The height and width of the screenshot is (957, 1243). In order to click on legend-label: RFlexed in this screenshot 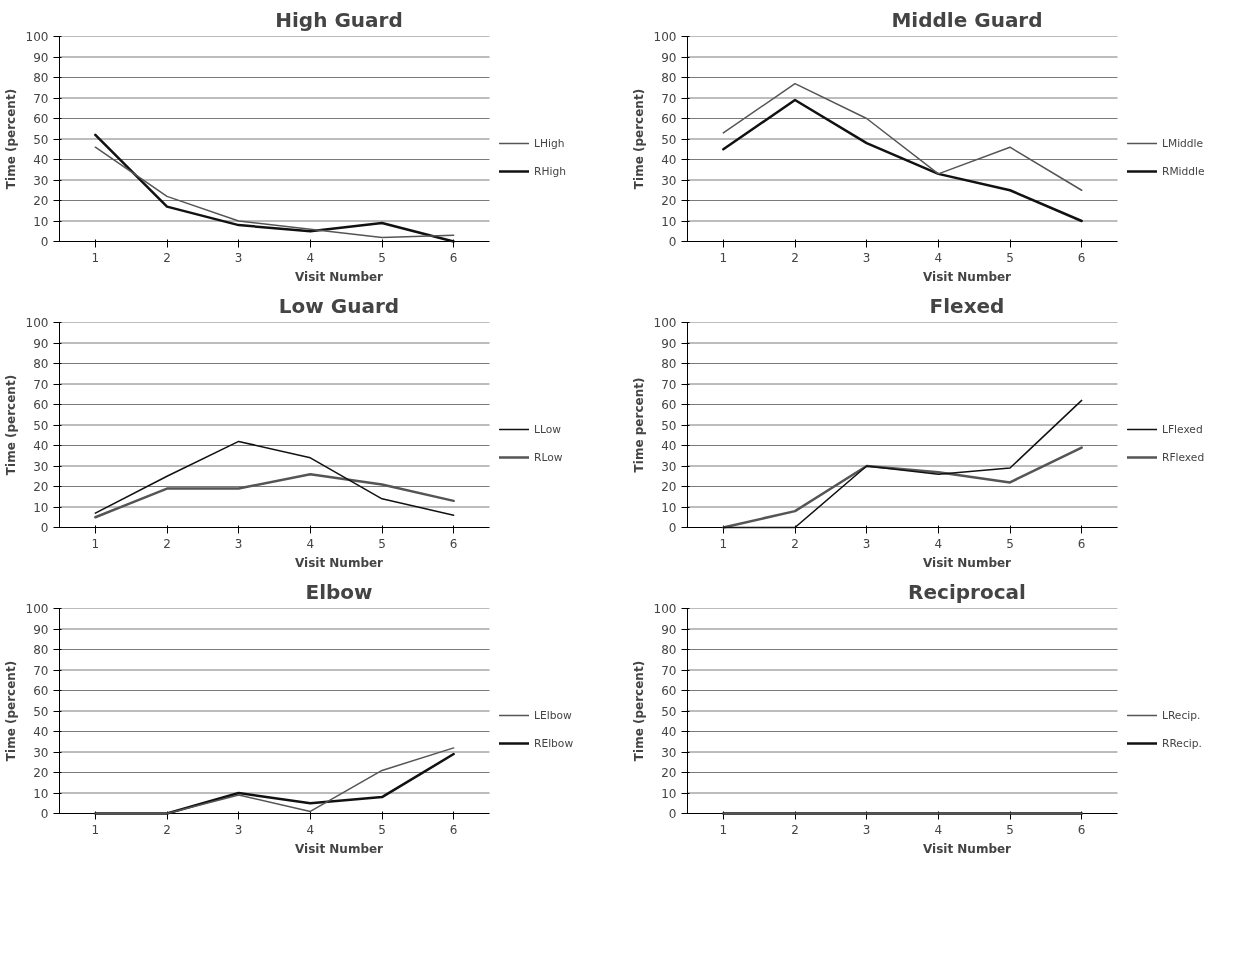, I will do `click(1183, 457)`.